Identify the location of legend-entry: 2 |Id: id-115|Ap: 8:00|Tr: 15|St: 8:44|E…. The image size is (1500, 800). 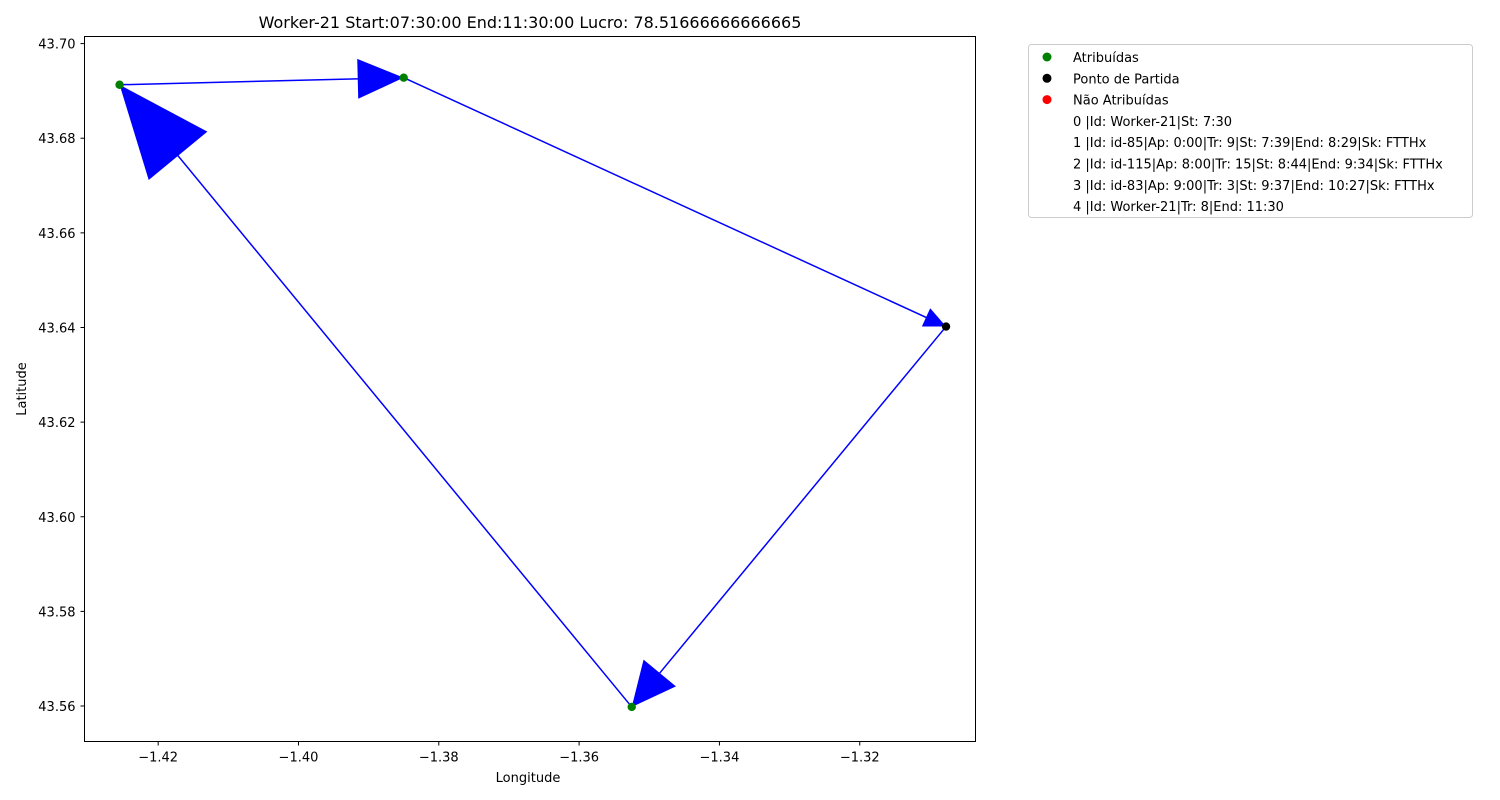
(1258, 165).